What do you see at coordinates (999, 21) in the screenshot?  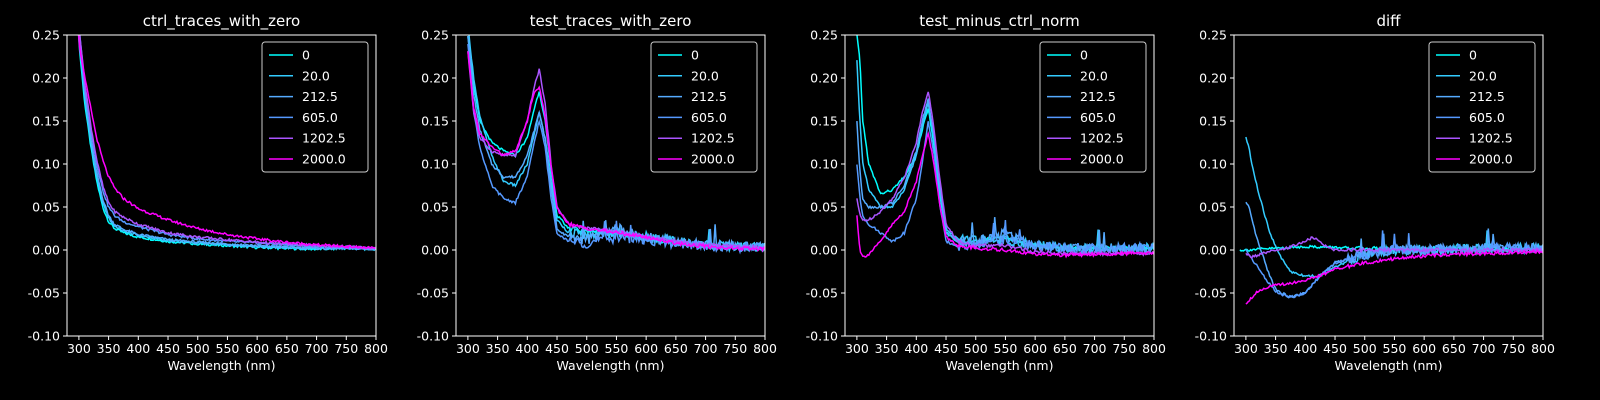 I see `chart-title: test_minus_ctrl_norm` at bounding box center [999, 21].